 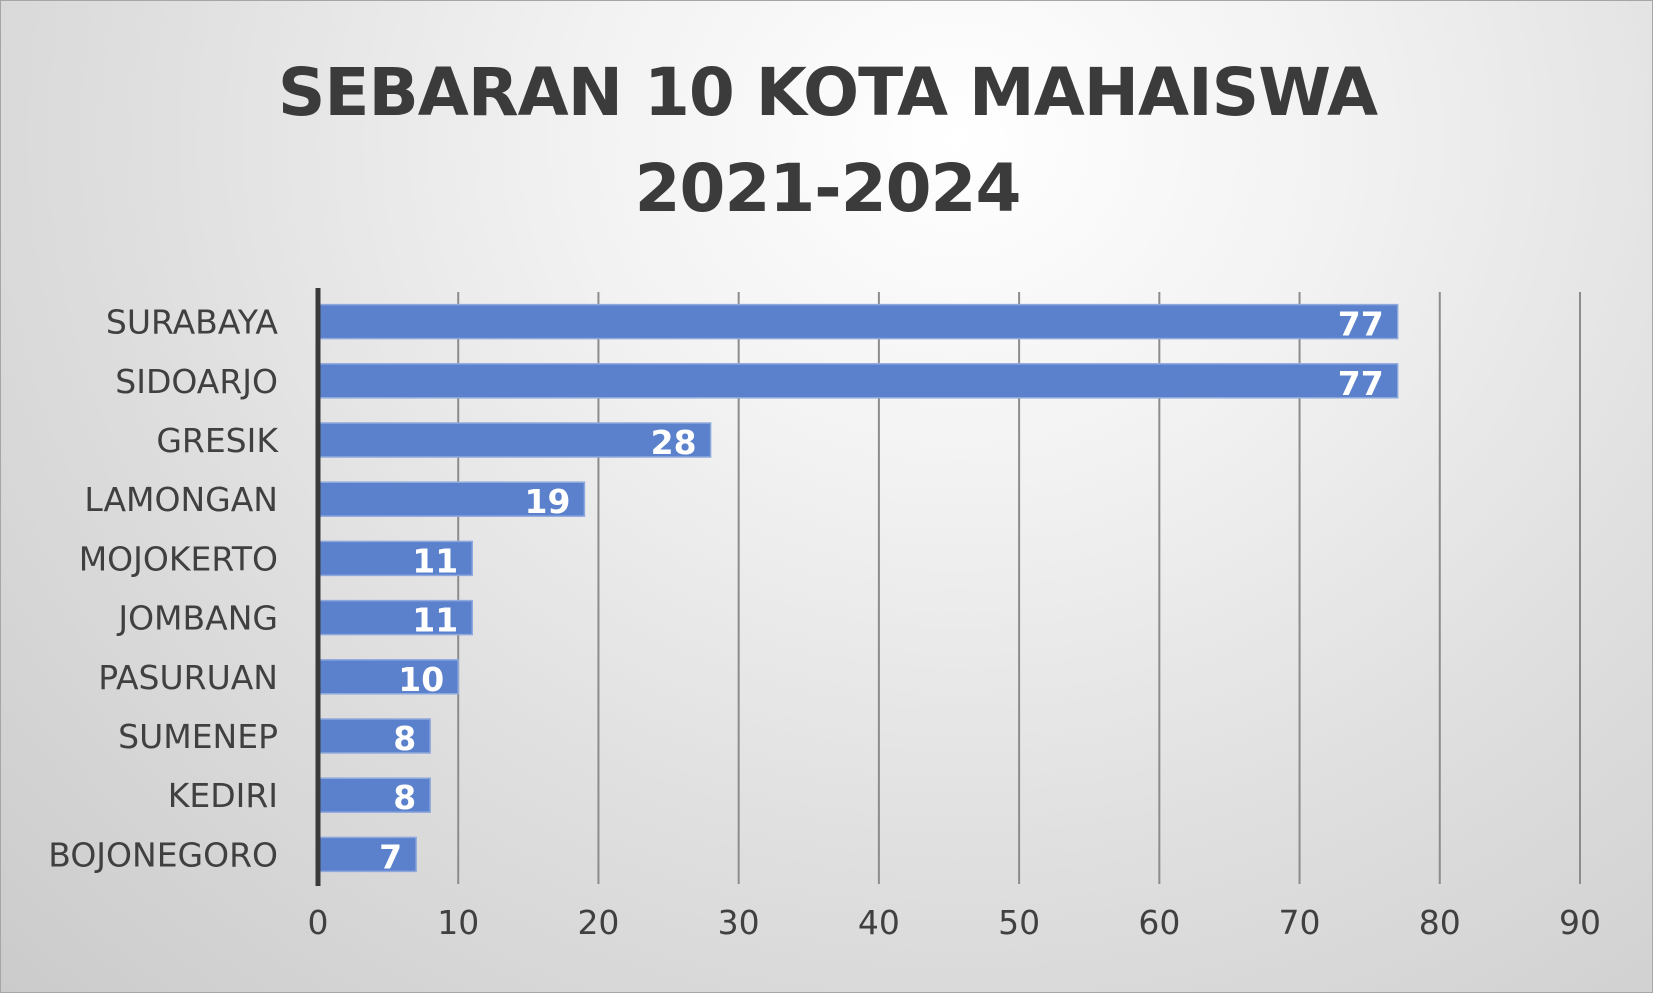 I want to click on category-label-kediri: KEDIRI, so click(x=223, y=795).